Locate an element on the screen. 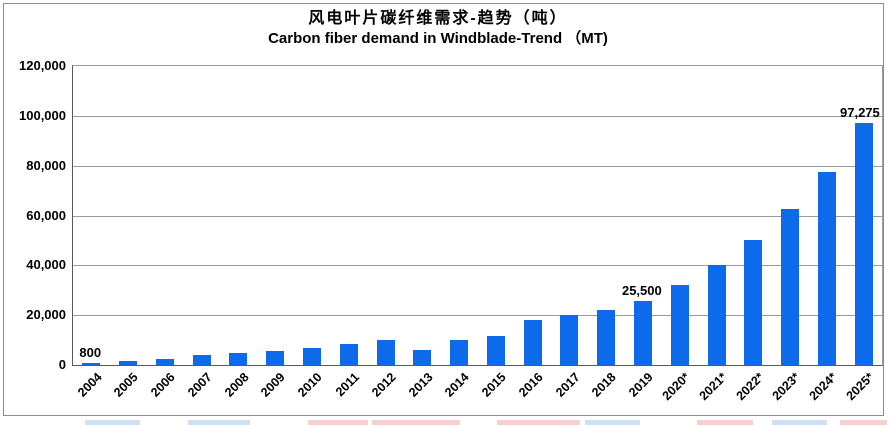 The height and width of the screenshot is (425, 889). bar-2013 is located at coordinates (422, 357).